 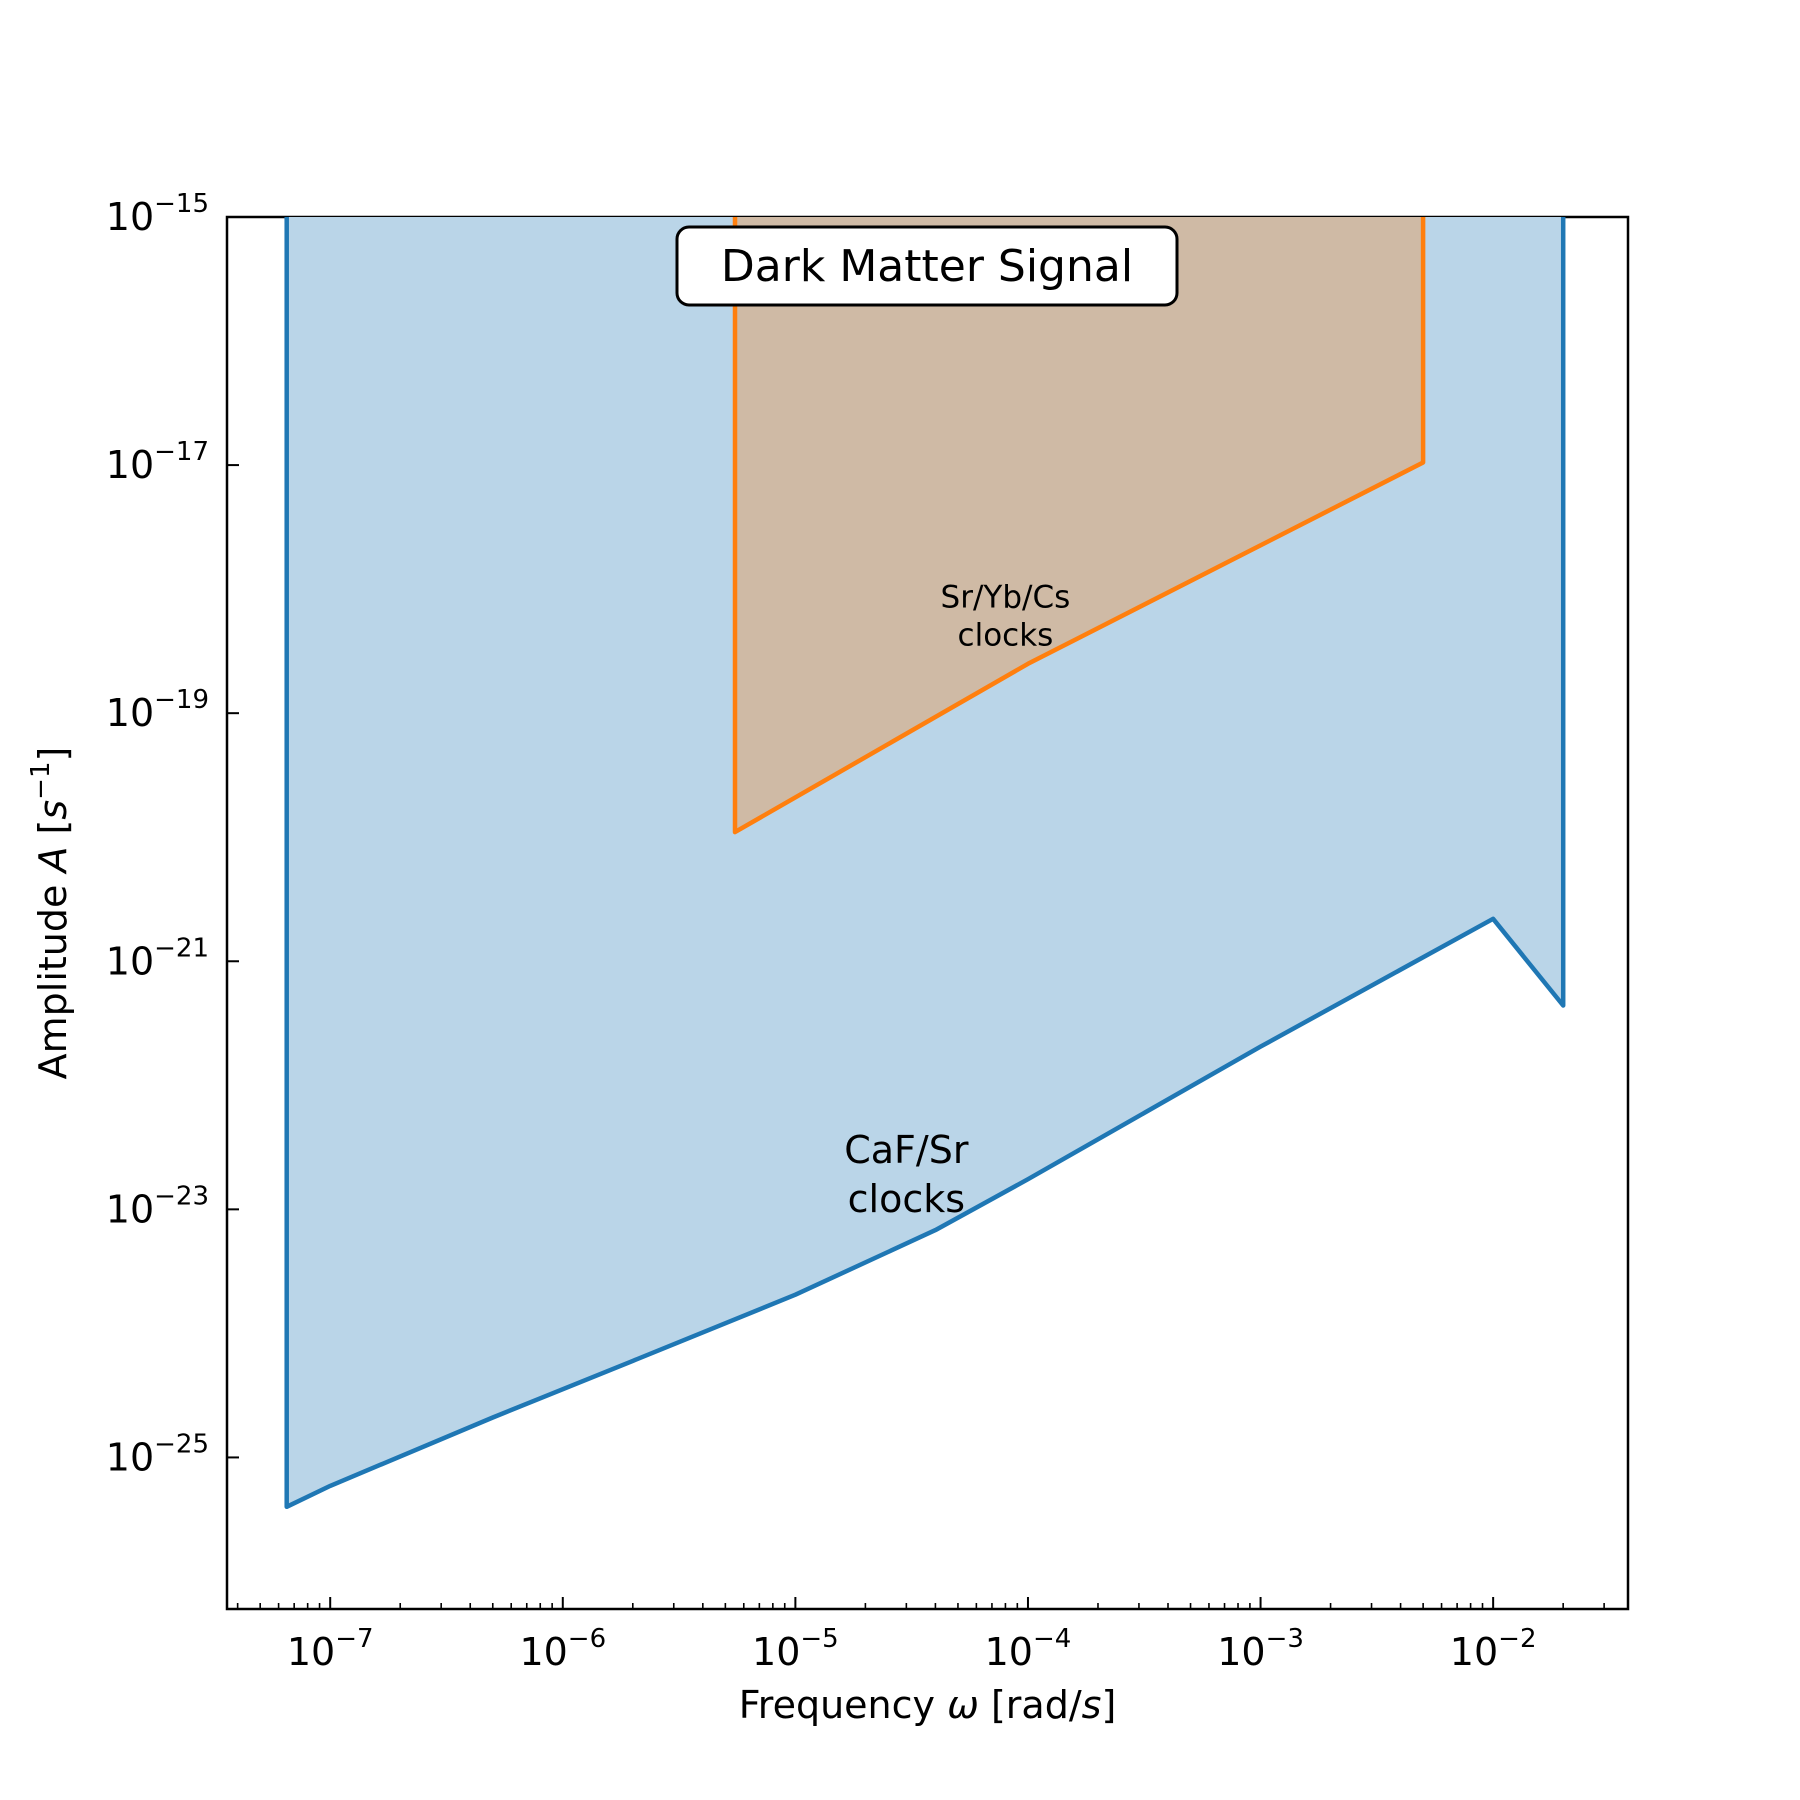 I want to click on y-axis-label: Amplitude A [s−1], so click(x=50, y=913).